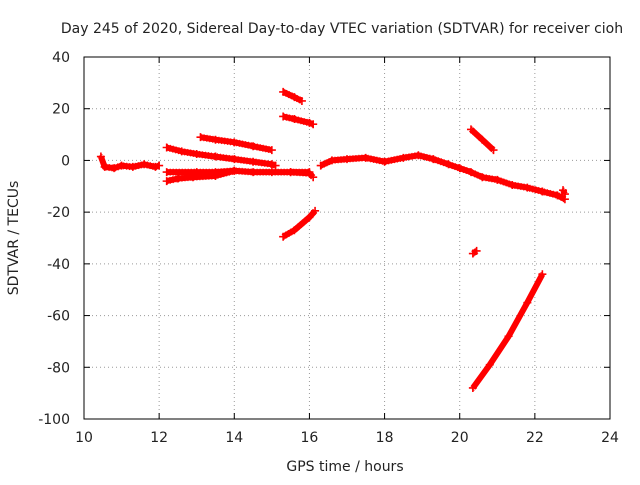  I want to click on x-tick-label: 24, so click(610, 438).